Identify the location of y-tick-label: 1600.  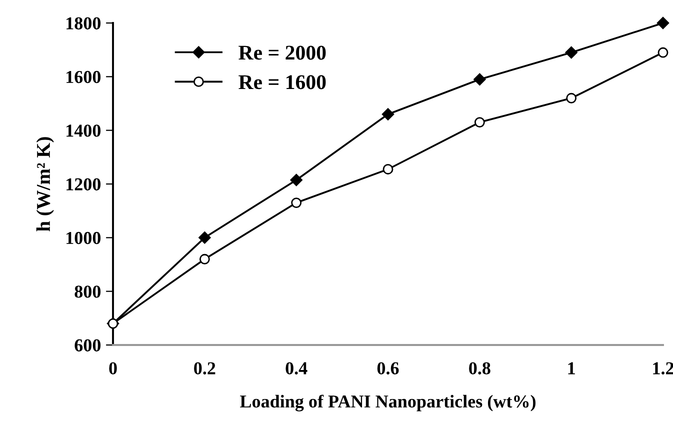
(83, 77).